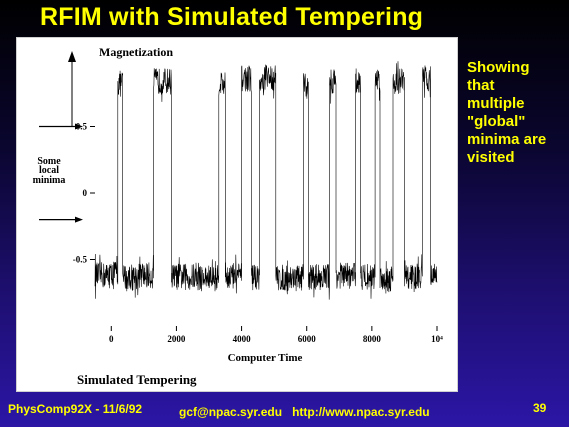 Image resolution: width=569 pixels, height=427 pixels. Describe the element at coordinates (242, 339) in the screenshot. I see `x-tick-label: 4000` at that location.